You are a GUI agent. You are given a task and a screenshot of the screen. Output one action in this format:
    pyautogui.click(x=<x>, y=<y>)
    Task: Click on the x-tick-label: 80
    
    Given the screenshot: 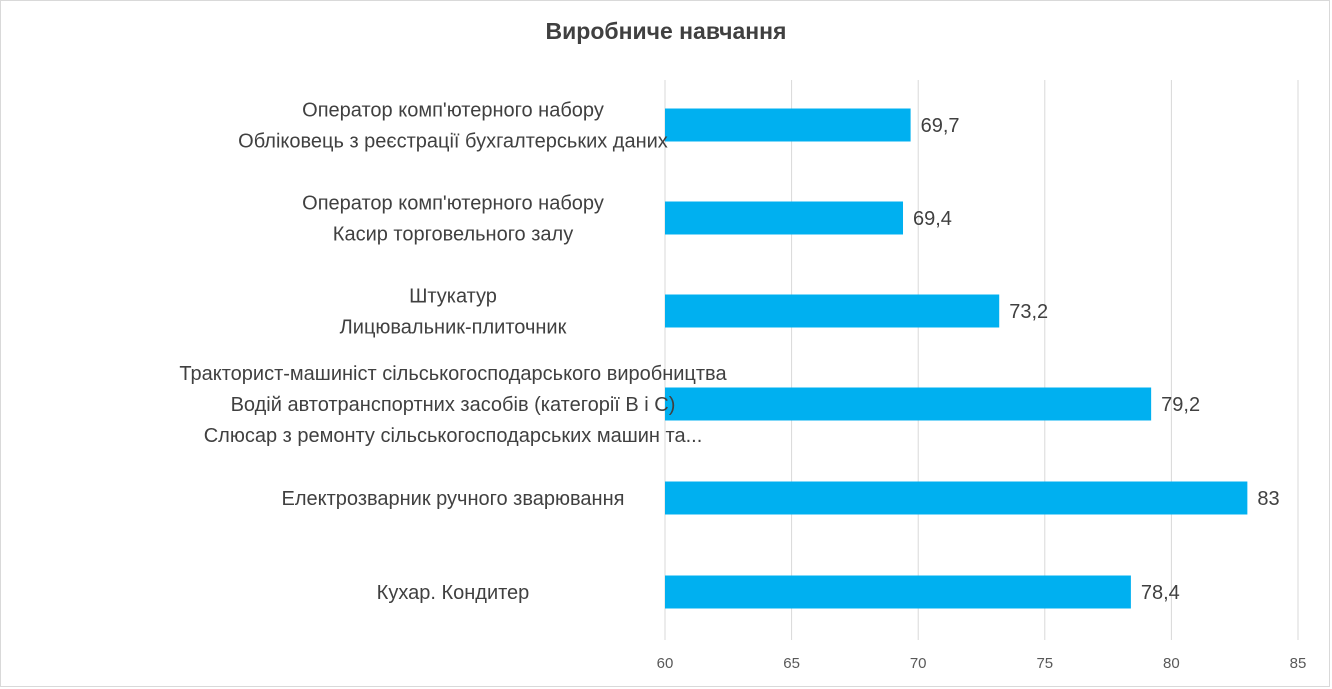 What is the action you would take?
    pyautogui.click(x=1171, y=663)
    